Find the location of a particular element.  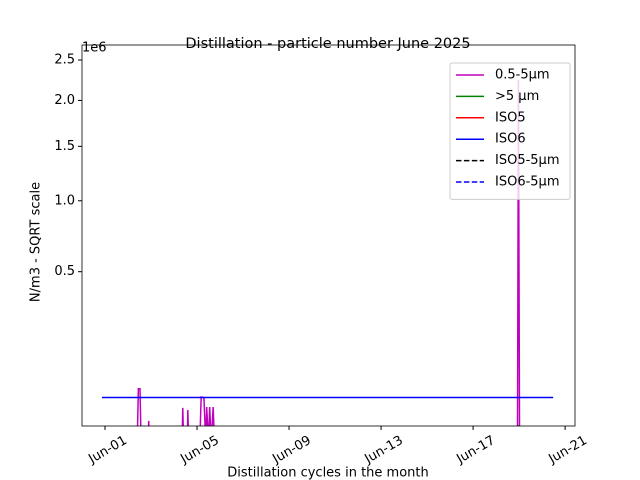

series-line is located at coordinates (518, 425).